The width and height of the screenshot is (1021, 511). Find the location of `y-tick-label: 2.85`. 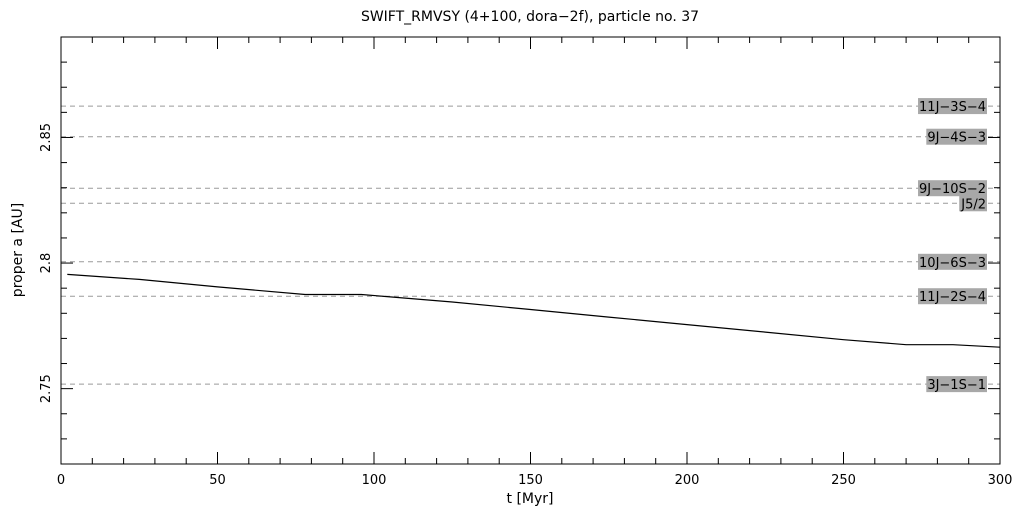

y-tick-label: 2.85 is located at coordinates (46, 137).